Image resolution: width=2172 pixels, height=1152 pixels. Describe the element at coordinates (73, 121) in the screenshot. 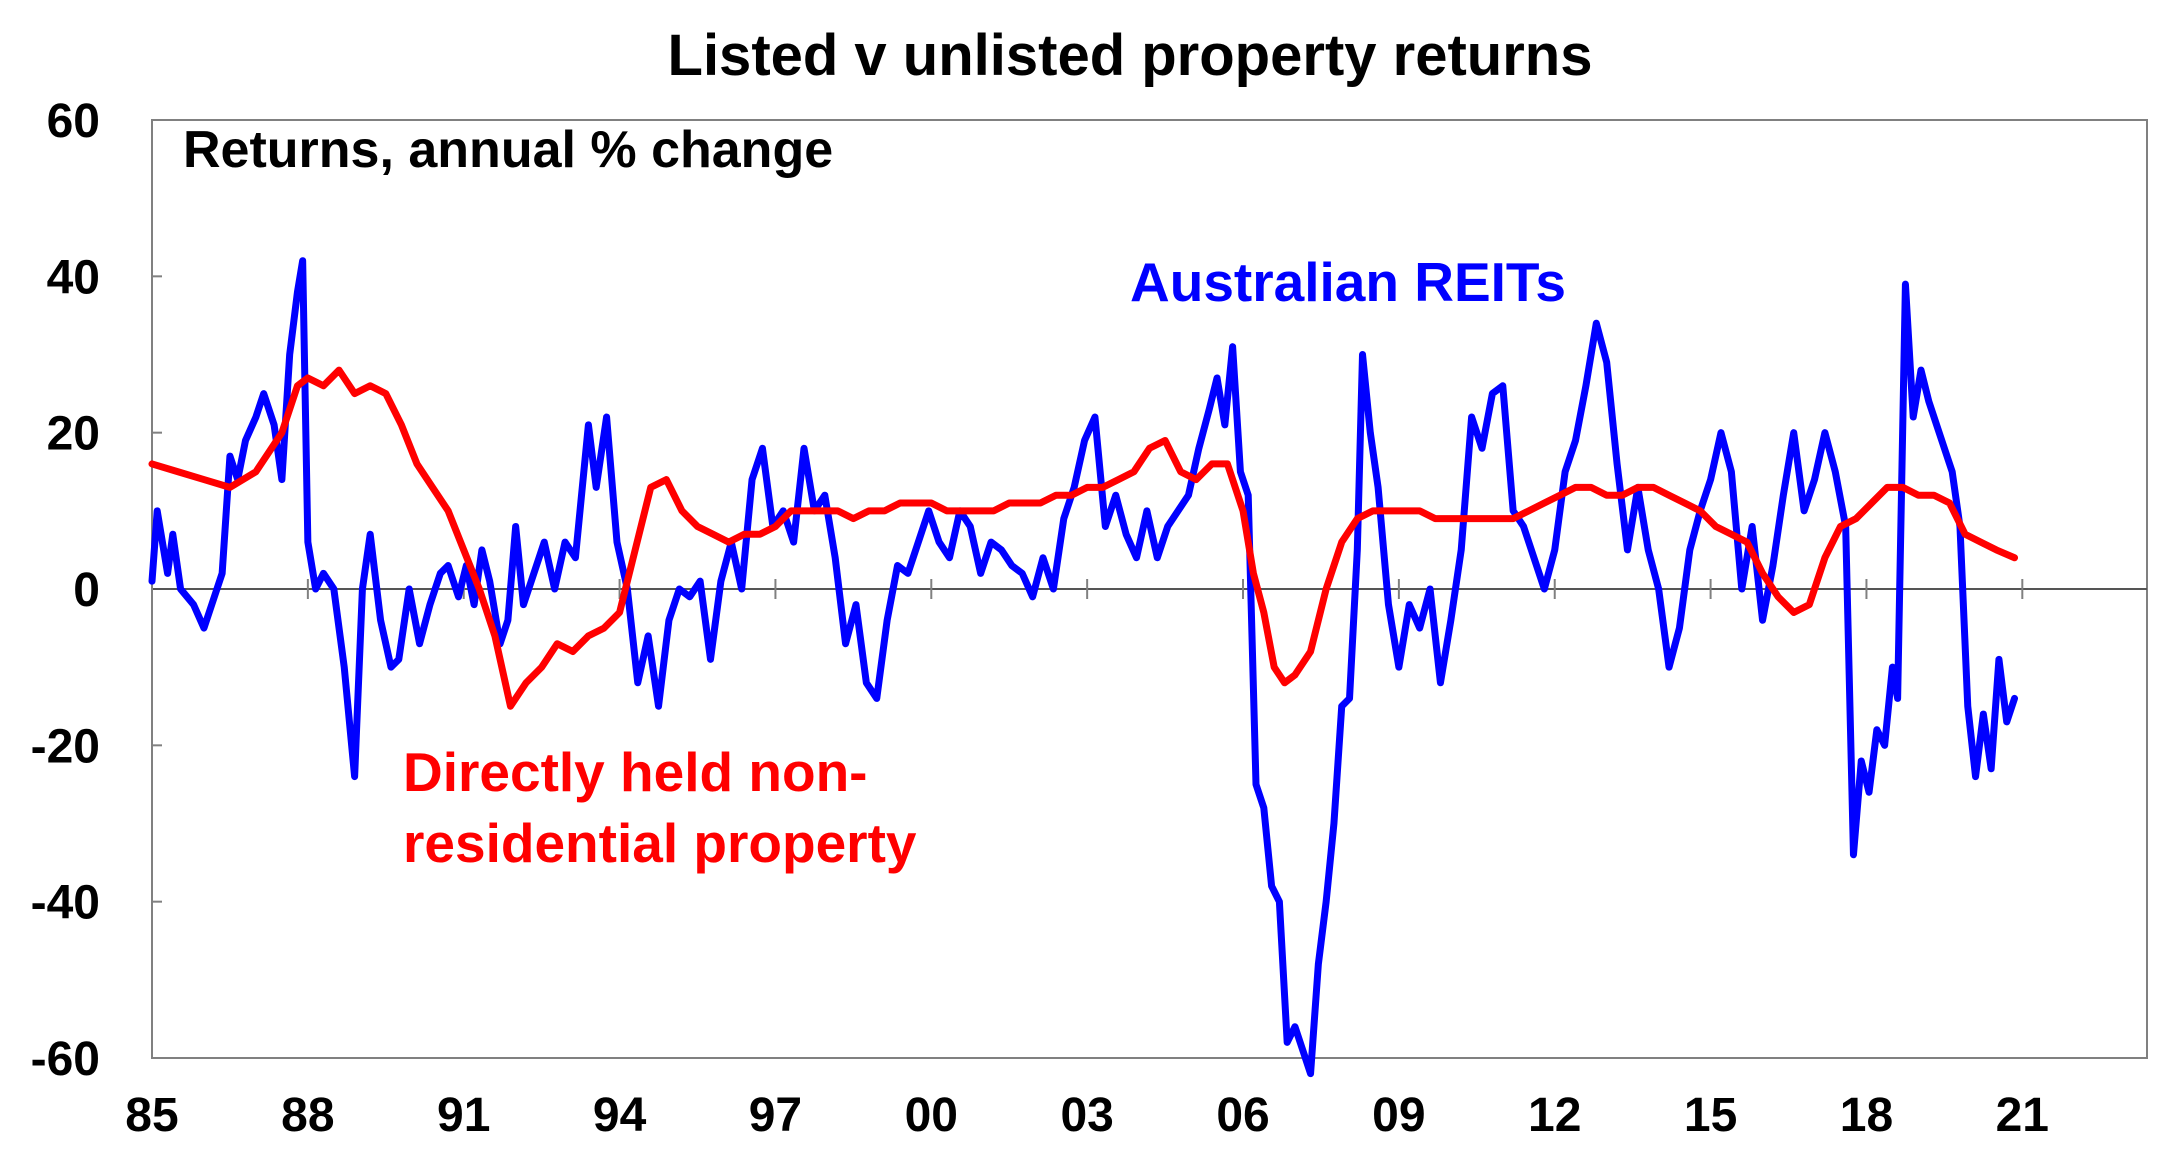

I see `y-tick-label: 60` at that location.